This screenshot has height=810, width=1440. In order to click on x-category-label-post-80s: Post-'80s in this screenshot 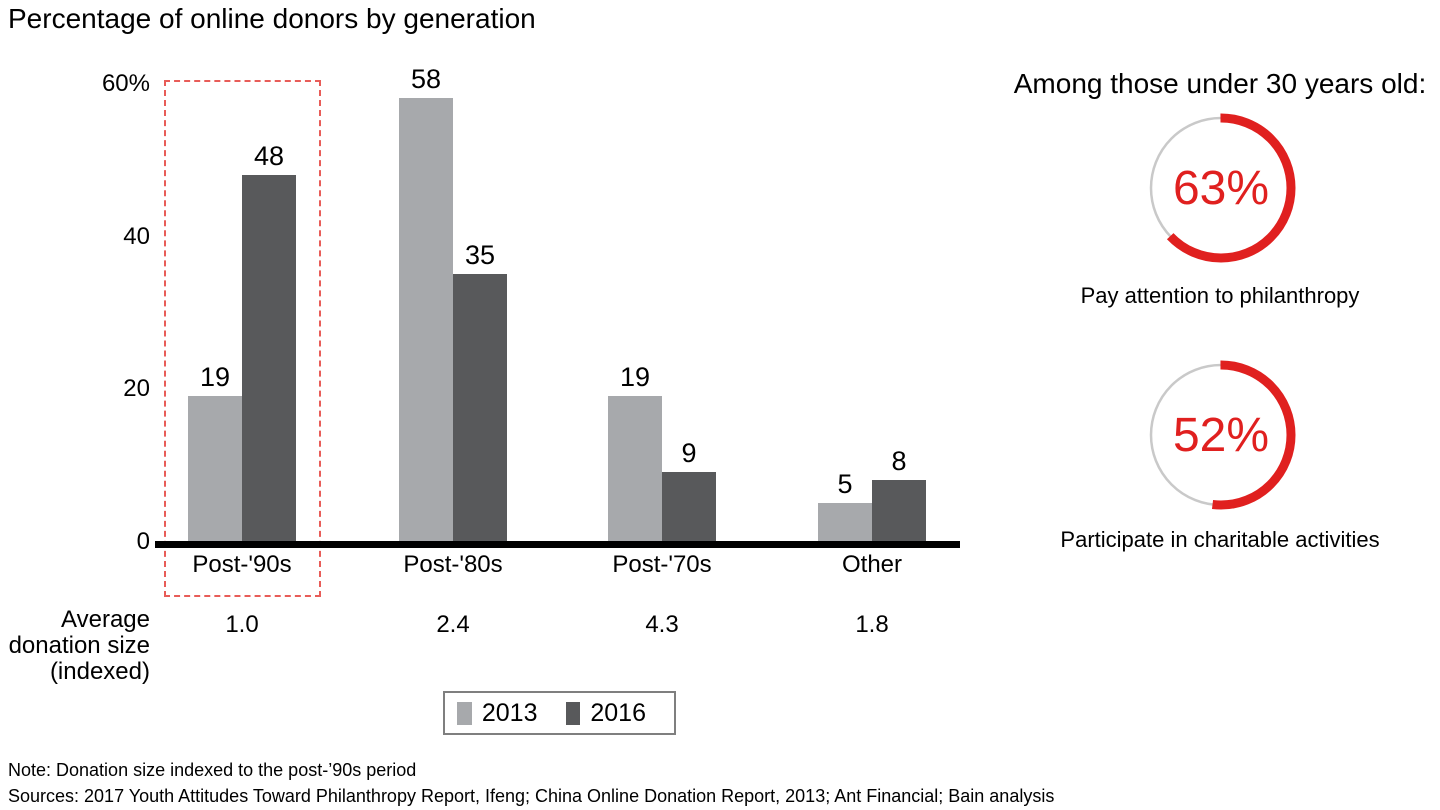, I will do `click(453, 564)`.